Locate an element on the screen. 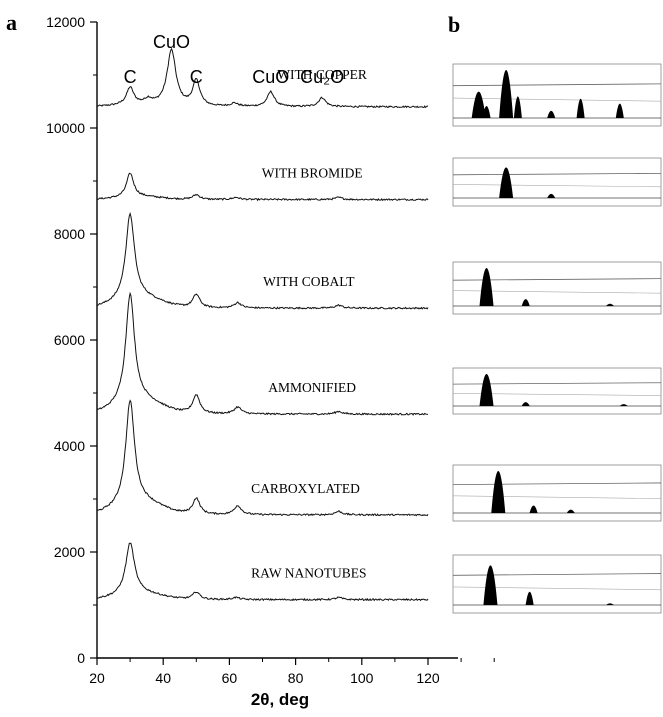 This screenshot has width=663, height=717. series-label: WITH COBALT is located at coordinates (309, 281).